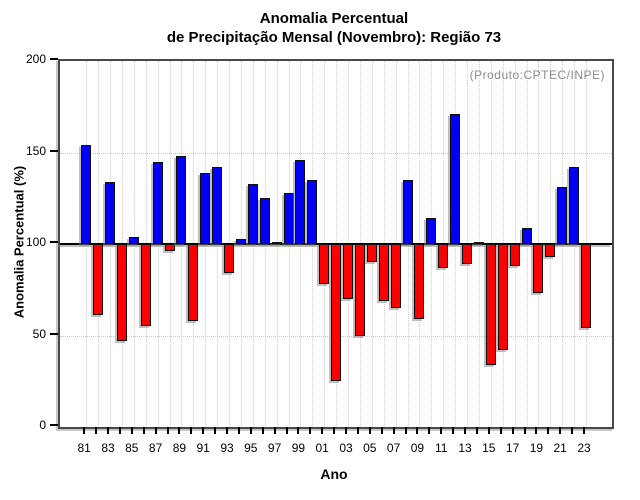  Describe the element at coordinates (334, 18) in the screenshot. I see `chart-title-line1: Anomalia Percentual` at that location.